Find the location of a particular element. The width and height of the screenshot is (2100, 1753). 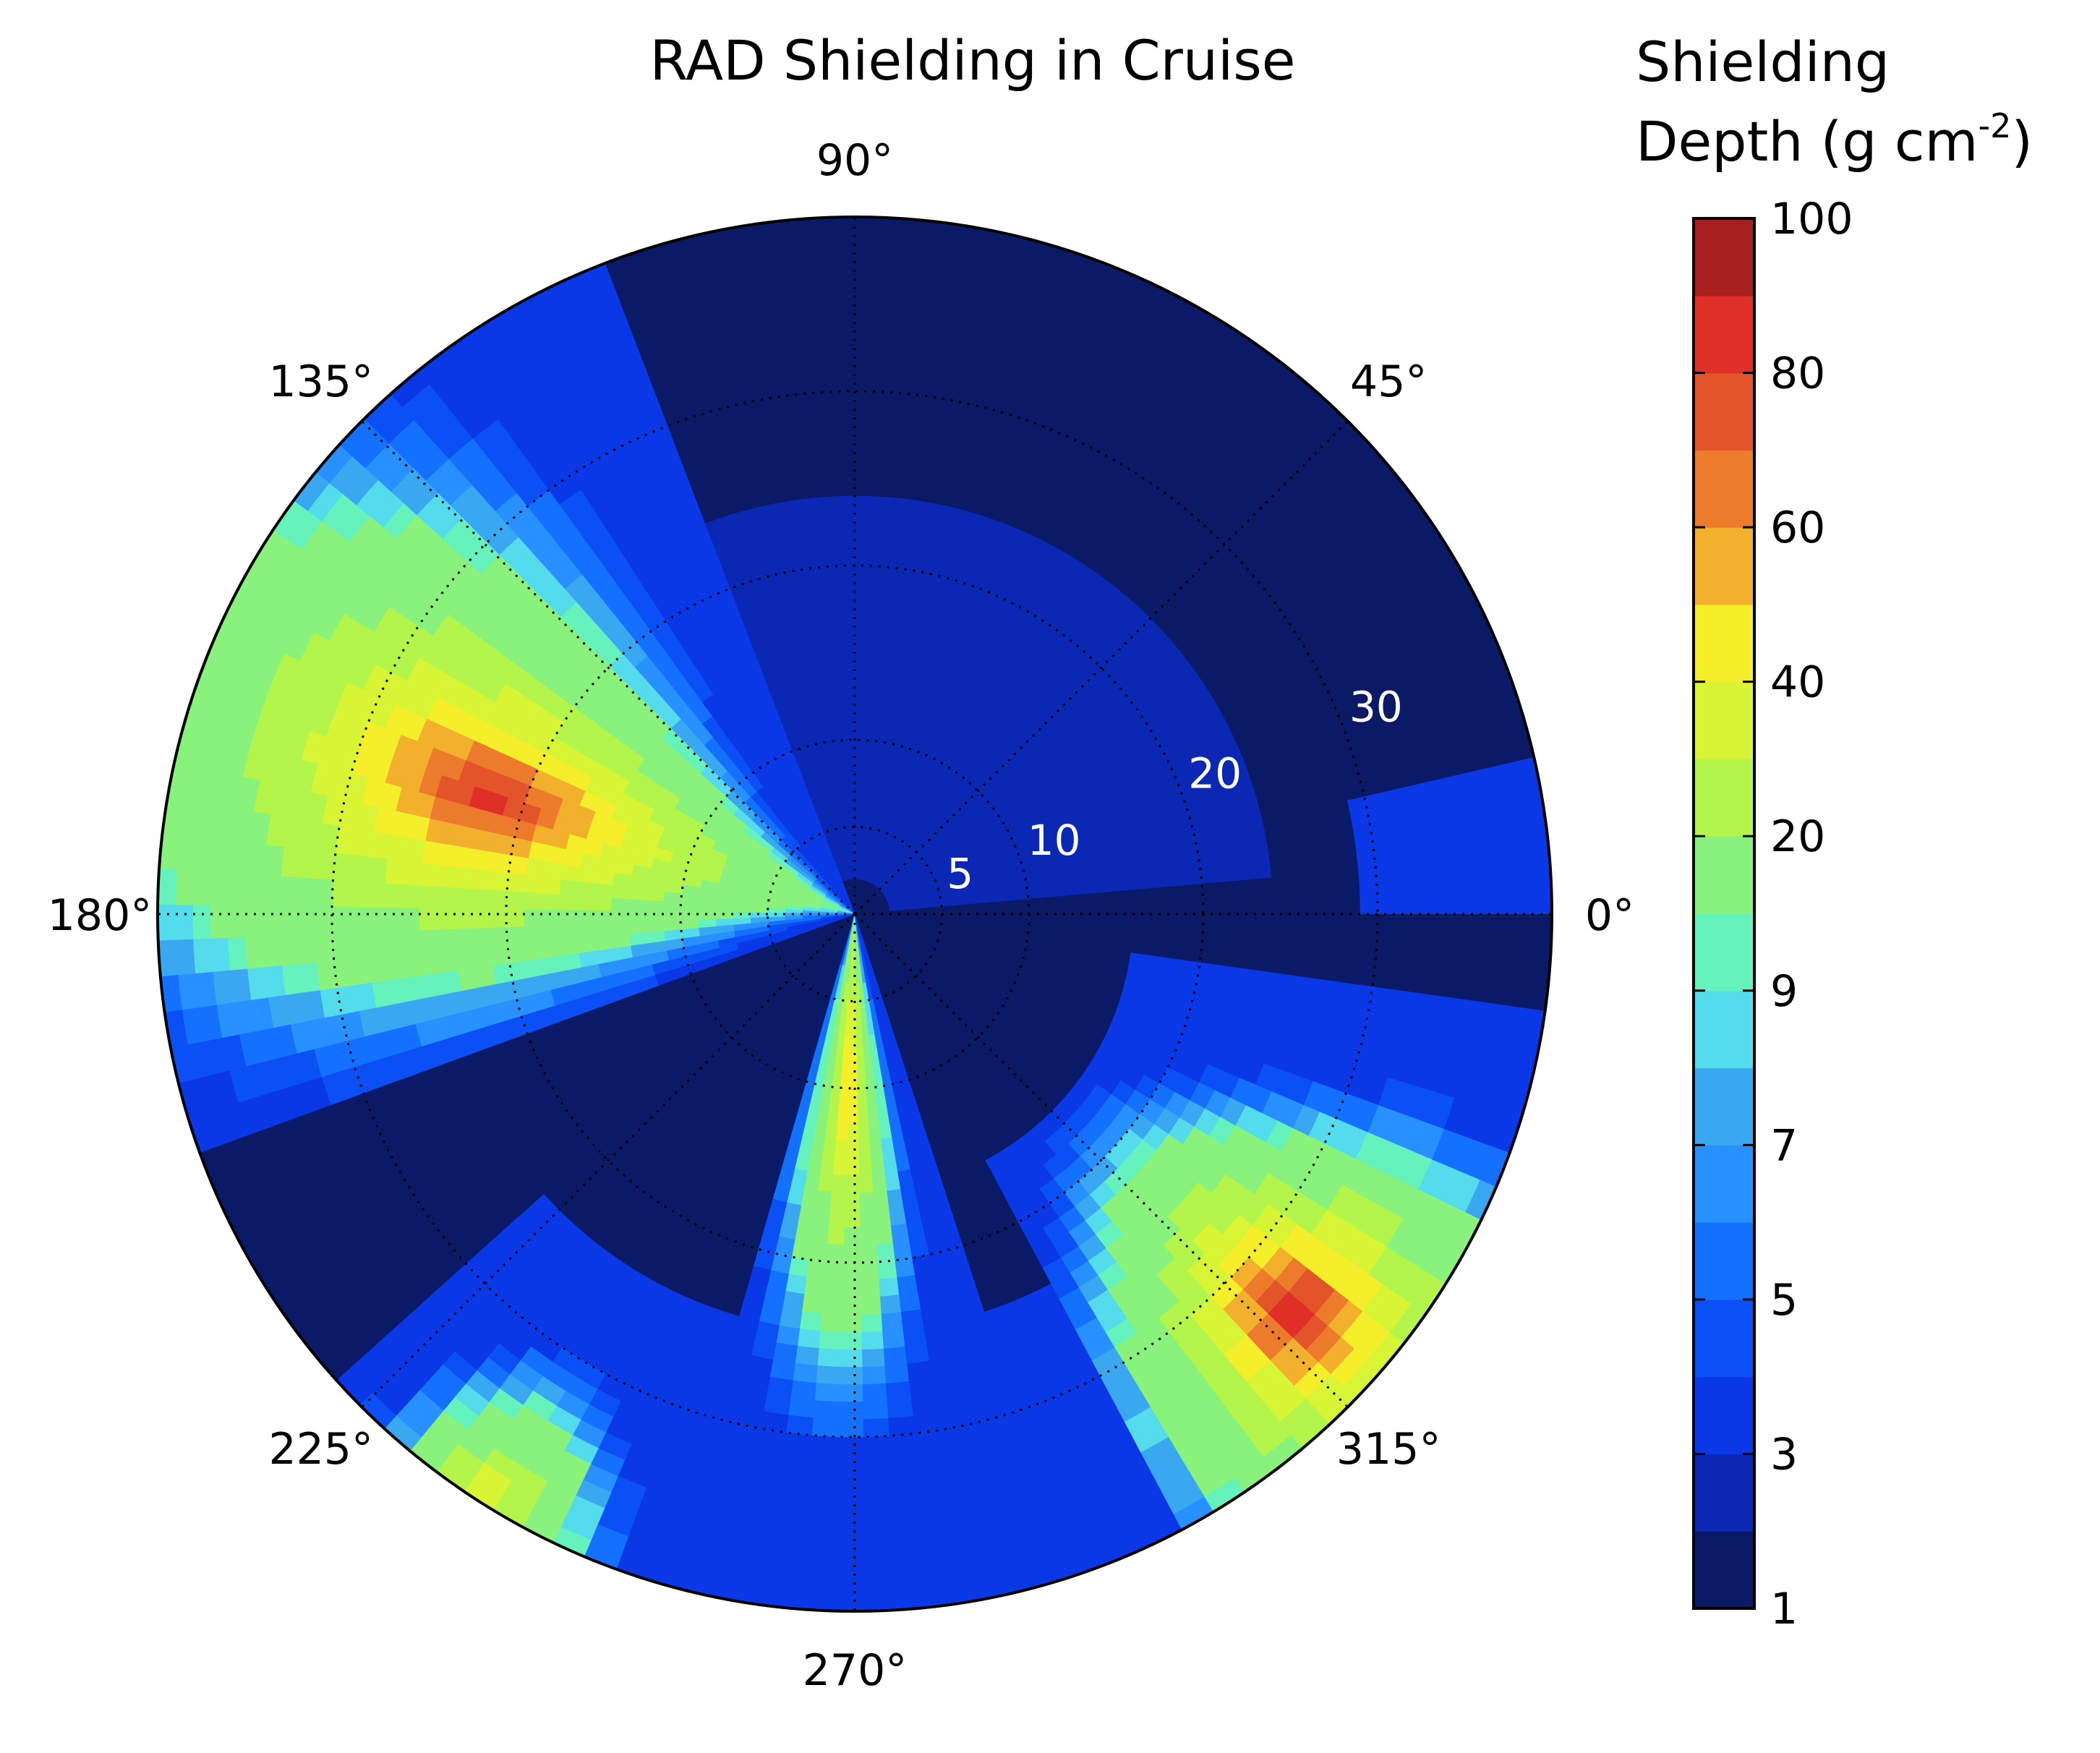

colorbar-title-superscript: -2 is located at coordinates (1995, 126).